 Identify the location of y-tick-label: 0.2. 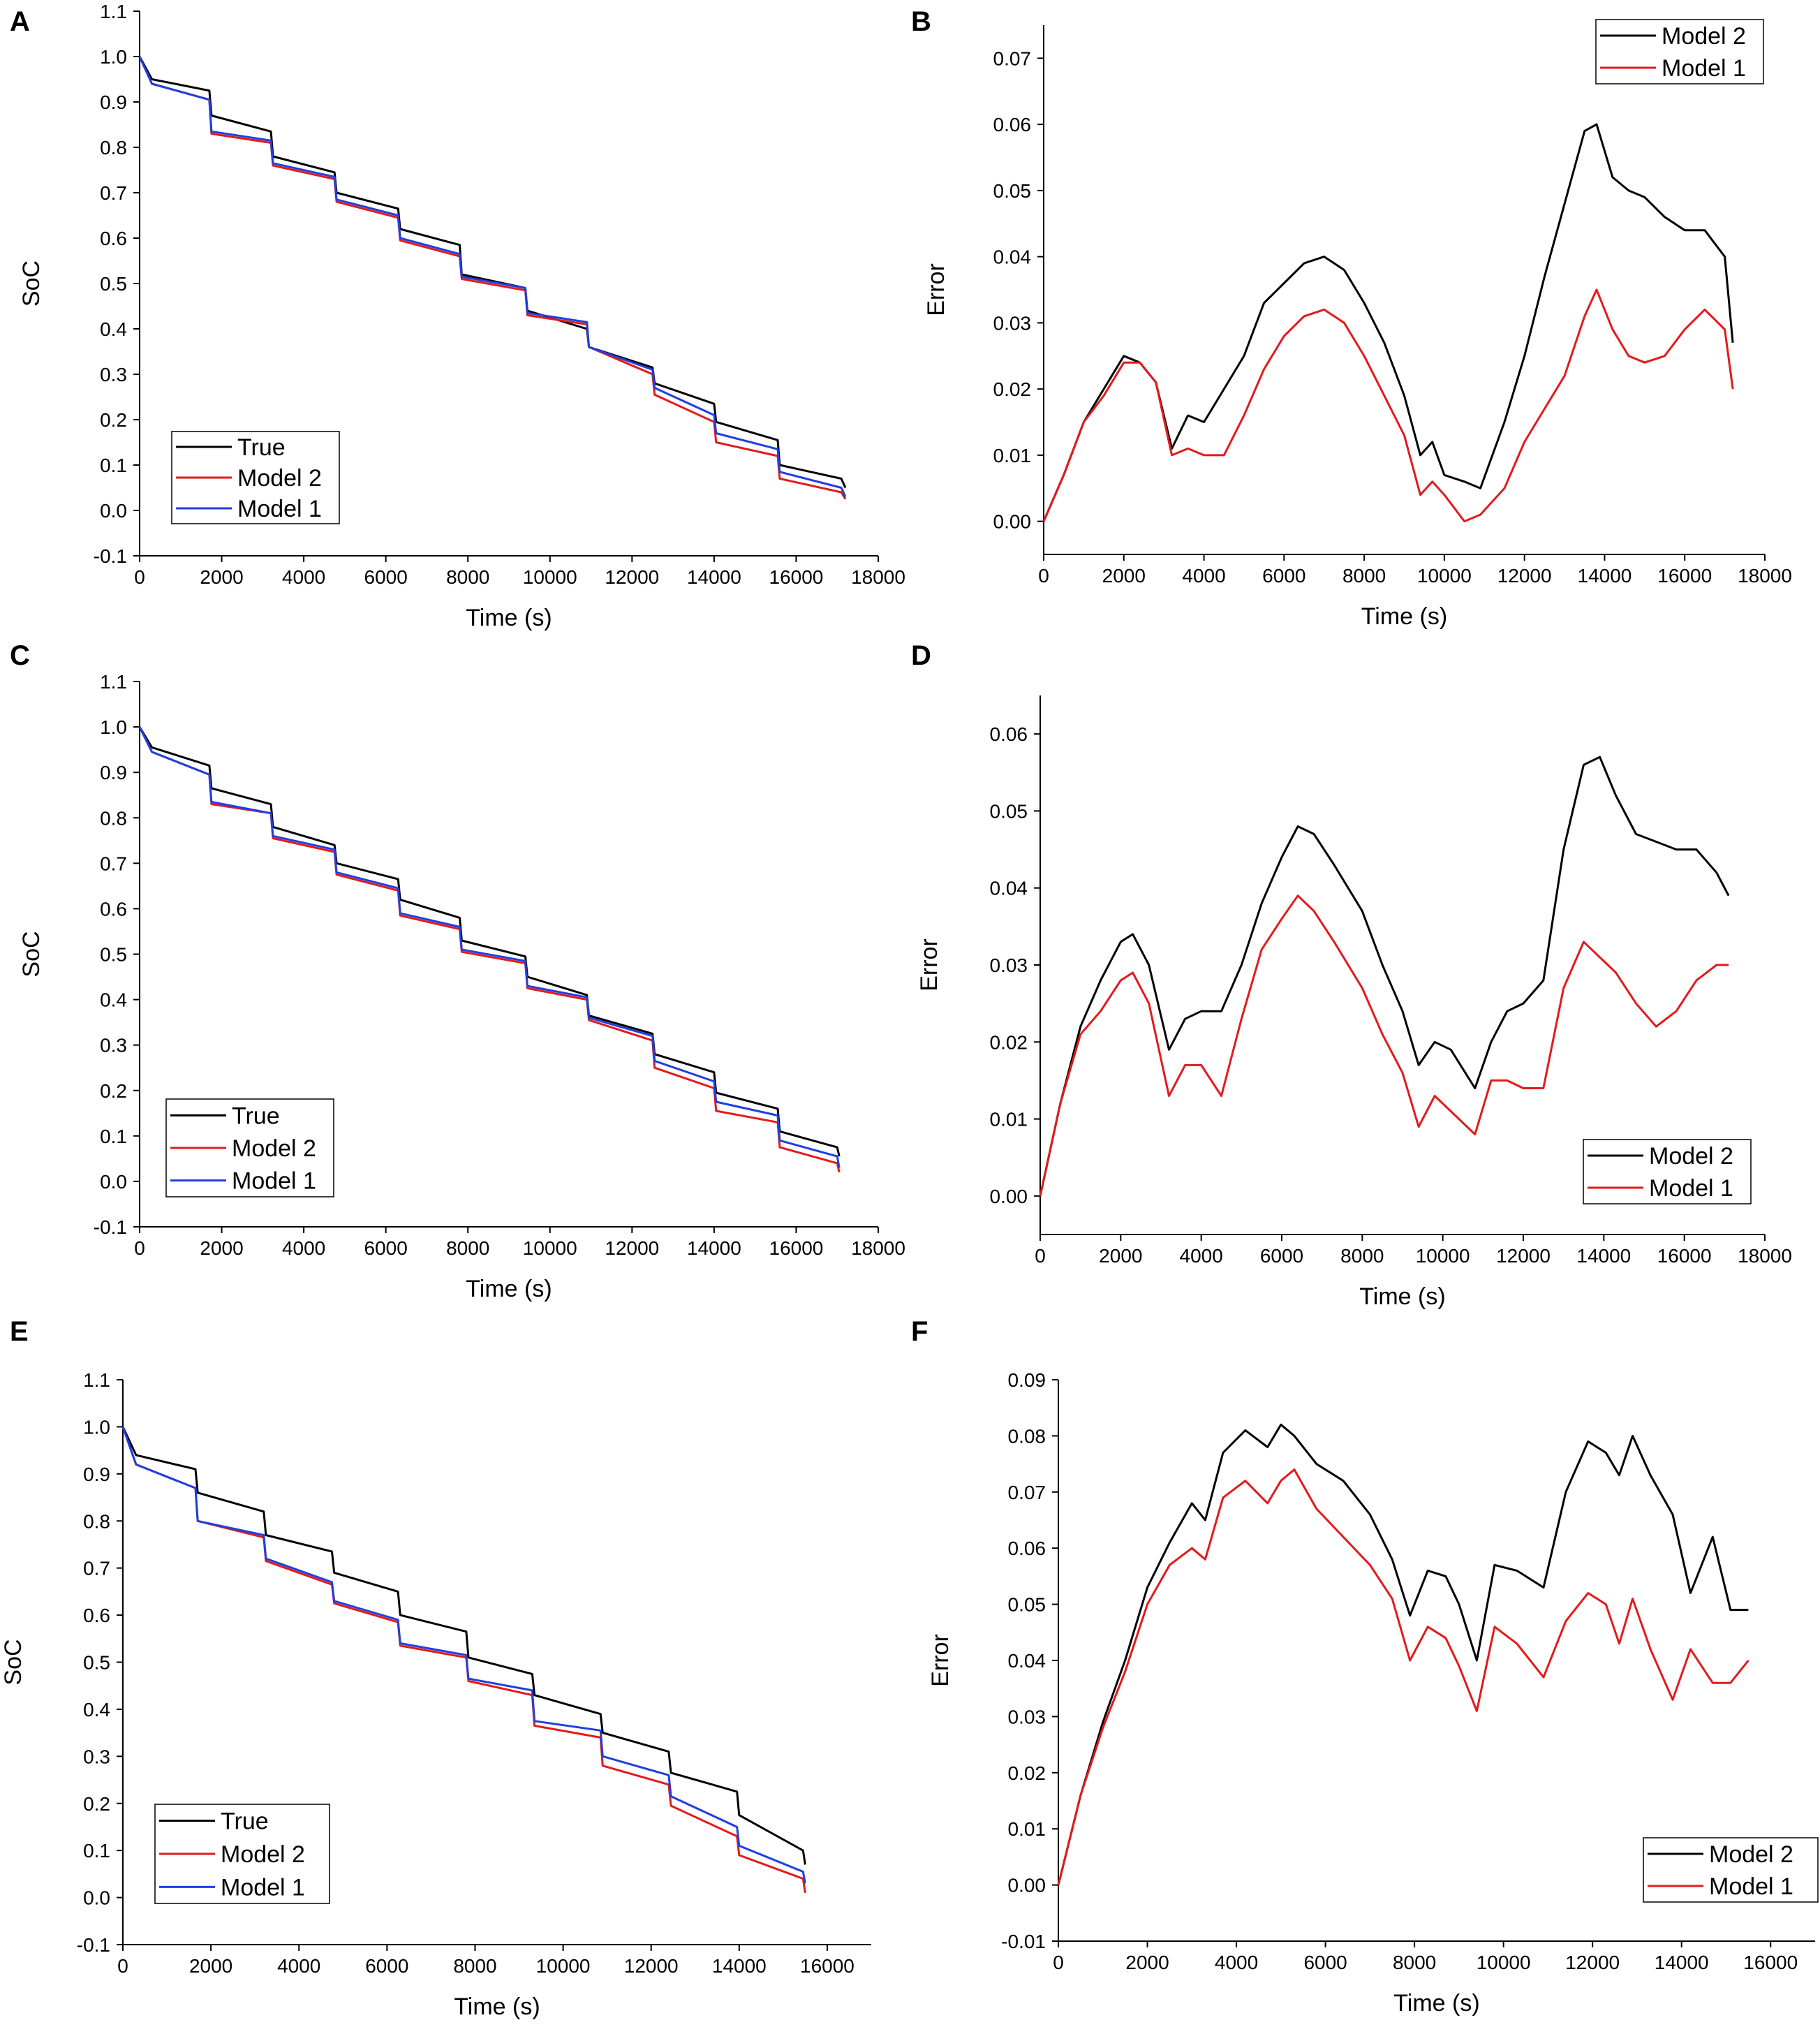
(113, 1091).